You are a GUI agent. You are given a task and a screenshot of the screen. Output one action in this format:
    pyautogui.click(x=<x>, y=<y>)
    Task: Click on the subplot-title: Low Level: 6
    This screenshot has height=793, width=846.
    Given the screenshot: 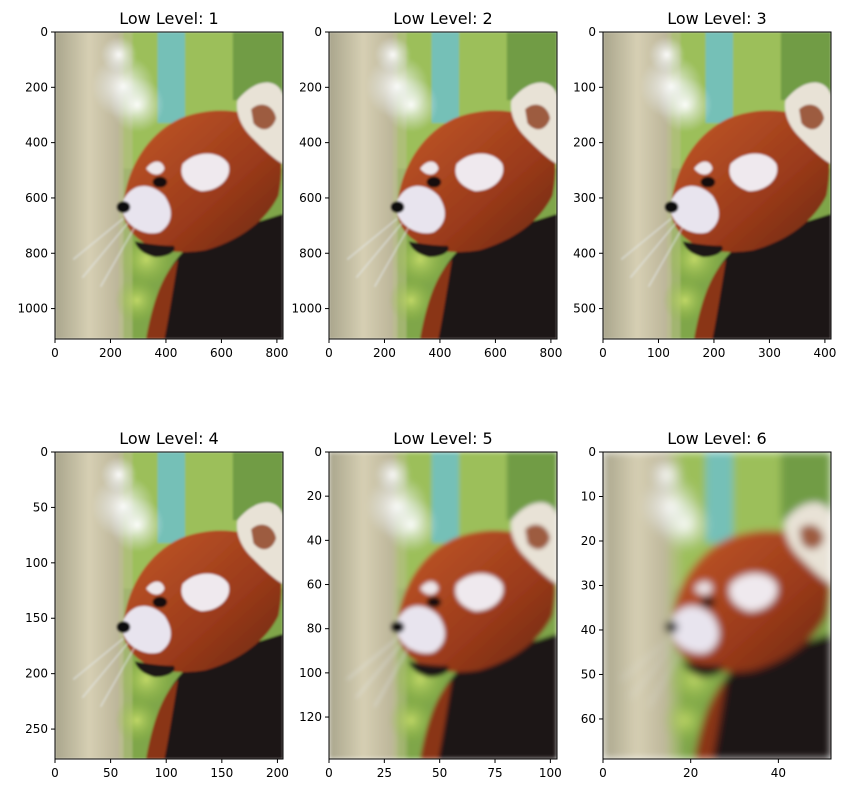 What is the action you would take?
    pyautogui.click(x=716, y=438)
    